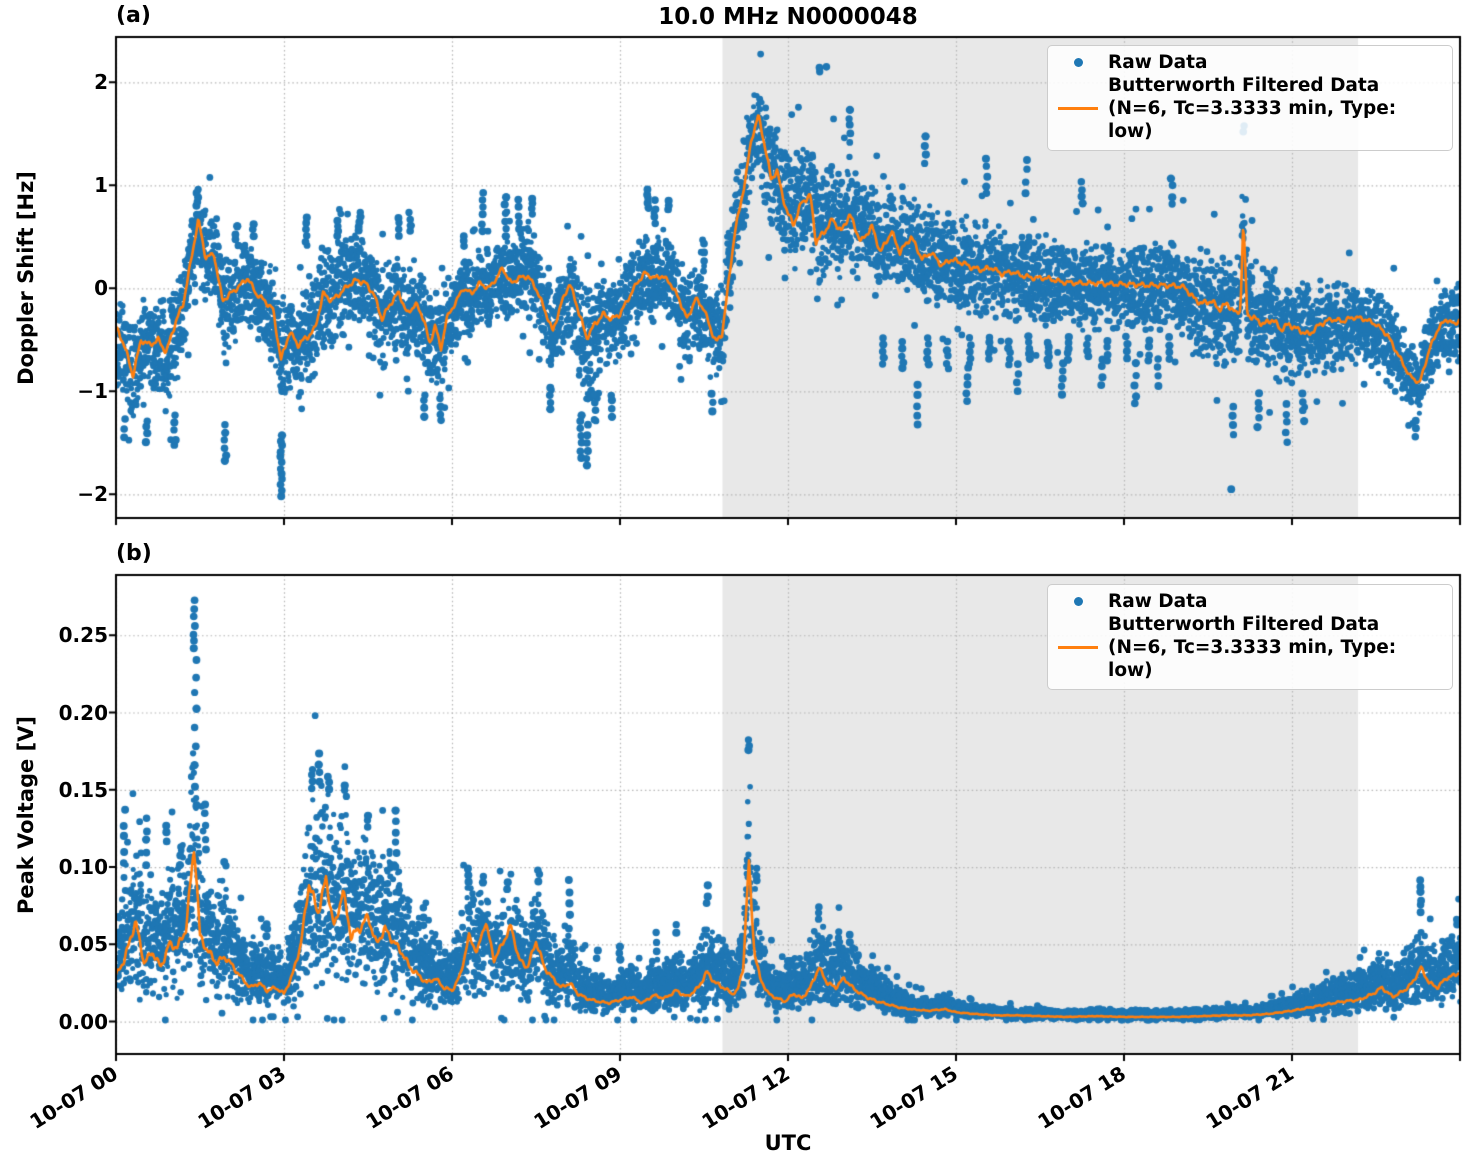 This screenshot has width=1471, height=1172. What do you see at coordinates (788, 17) in the screenshot?
I see `chart-title: 10.0 MHz N0000048` at bounding box center [788, 17].